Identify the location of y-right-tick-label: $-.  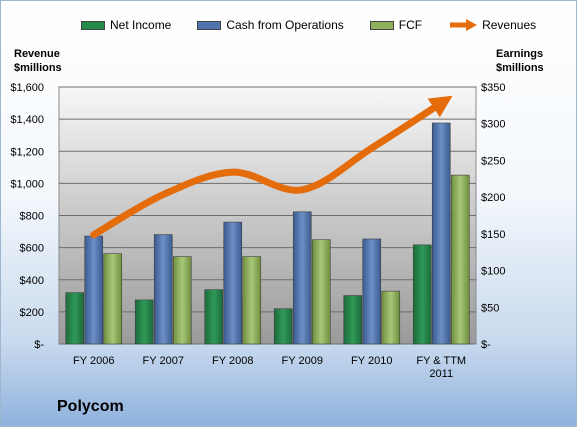
(486, 345).